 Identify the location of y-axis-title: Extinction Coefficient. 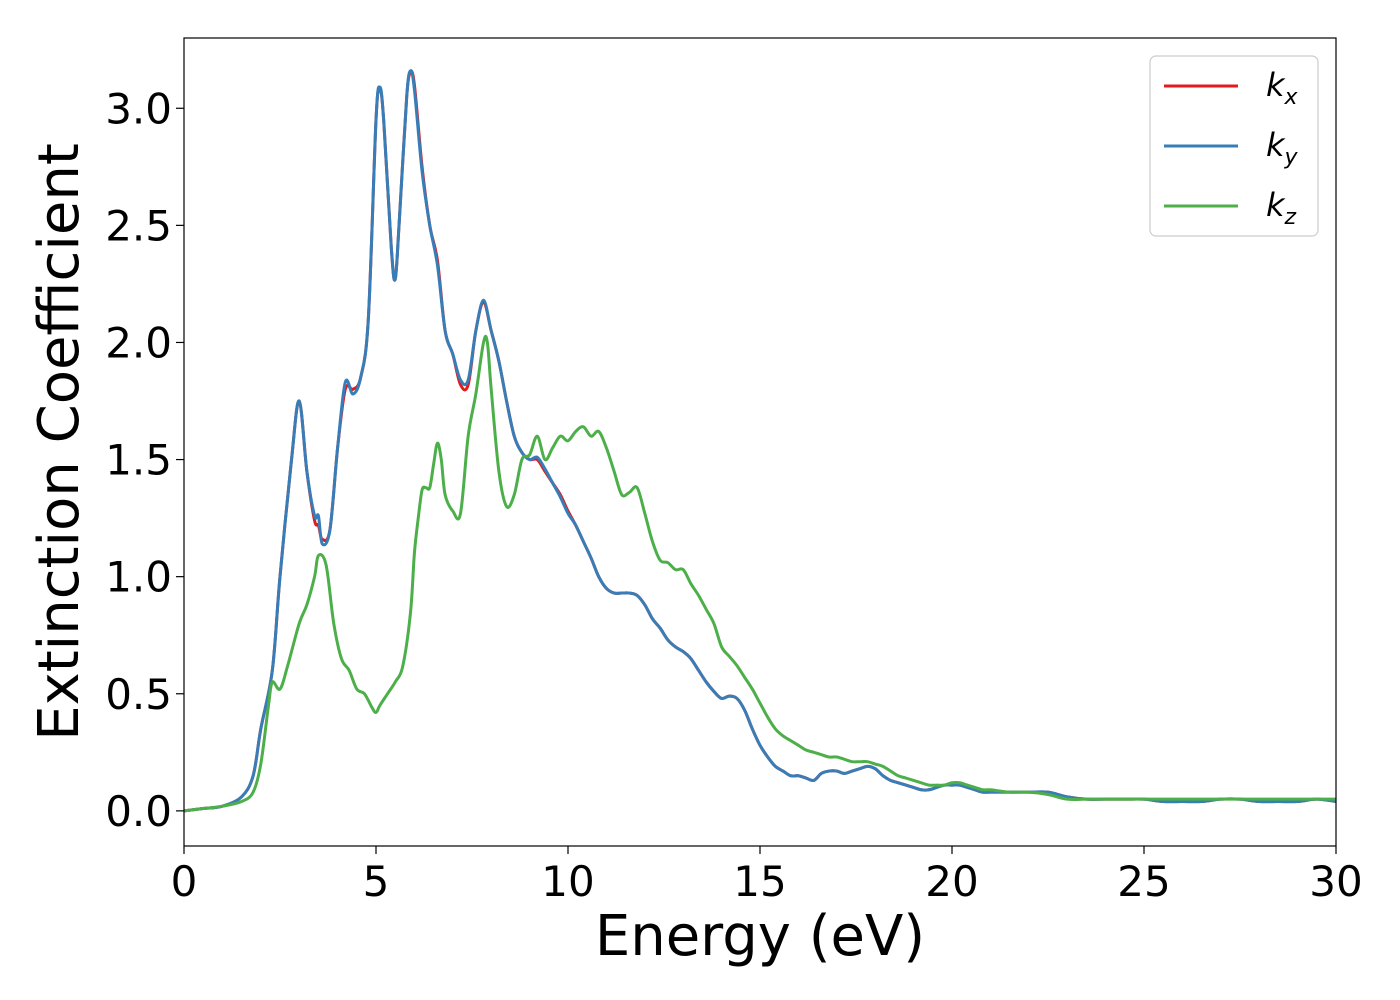
(59, 442).